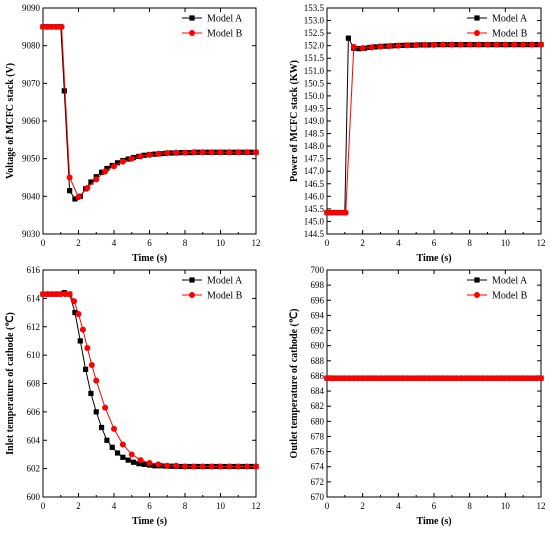 Image resolution: width=550 pixels, height=534 pixels. Describe the element at coordinates (314, 184) in the screenshot. I see `y-tick-label: 146.5` at that location.